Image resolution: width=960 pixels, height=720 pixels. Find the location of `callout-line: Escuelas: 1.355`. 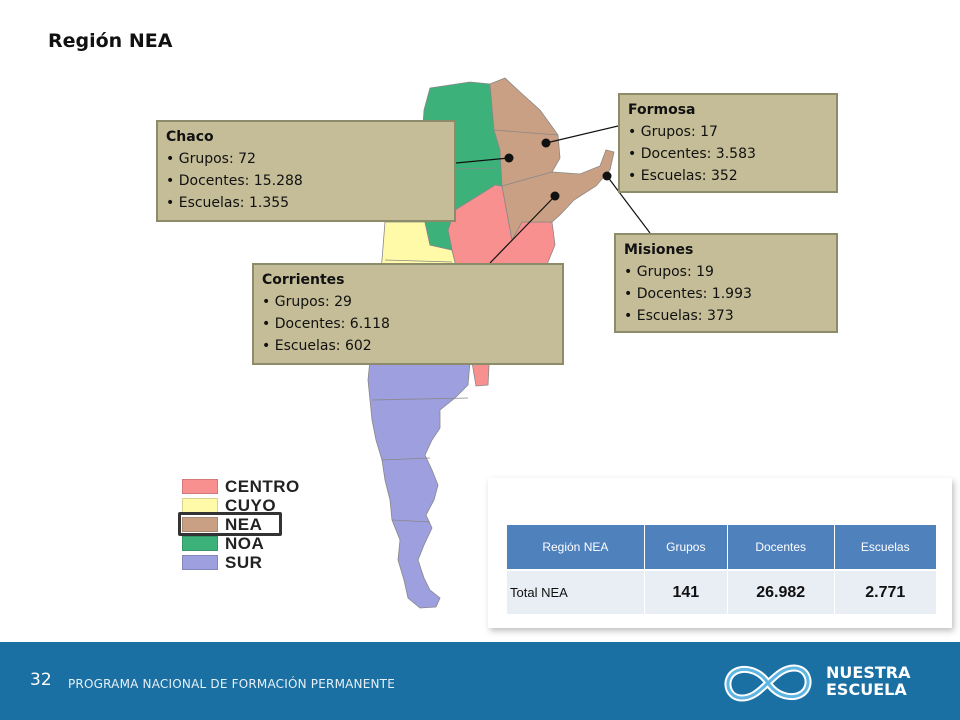

callout-line: Escuelas: 1.355 is located at coordinates (306, 203).